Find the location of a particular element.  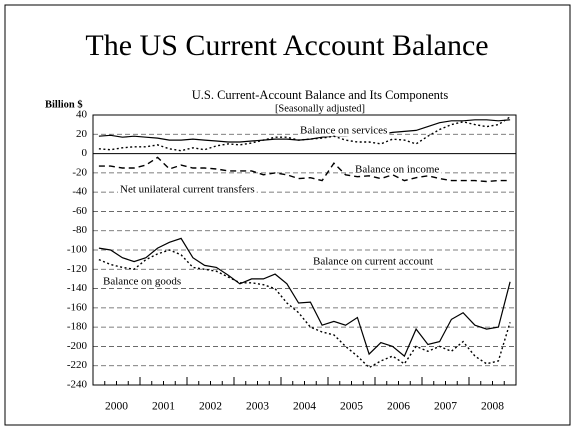

y-tick-label: -60 is located at coordinates (79, 211).